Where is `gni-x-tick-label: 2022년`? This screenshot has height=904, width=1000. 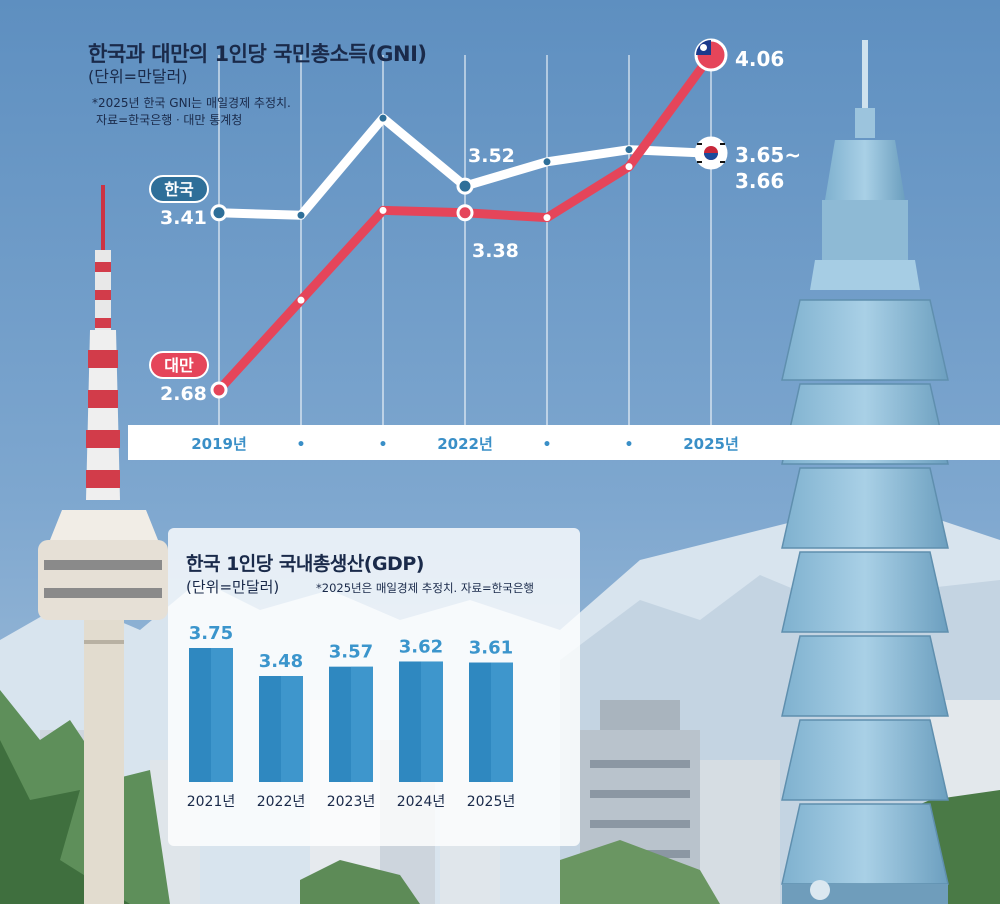
gni-x-tick-label: 2022년 is located at coordinates (465, 444).